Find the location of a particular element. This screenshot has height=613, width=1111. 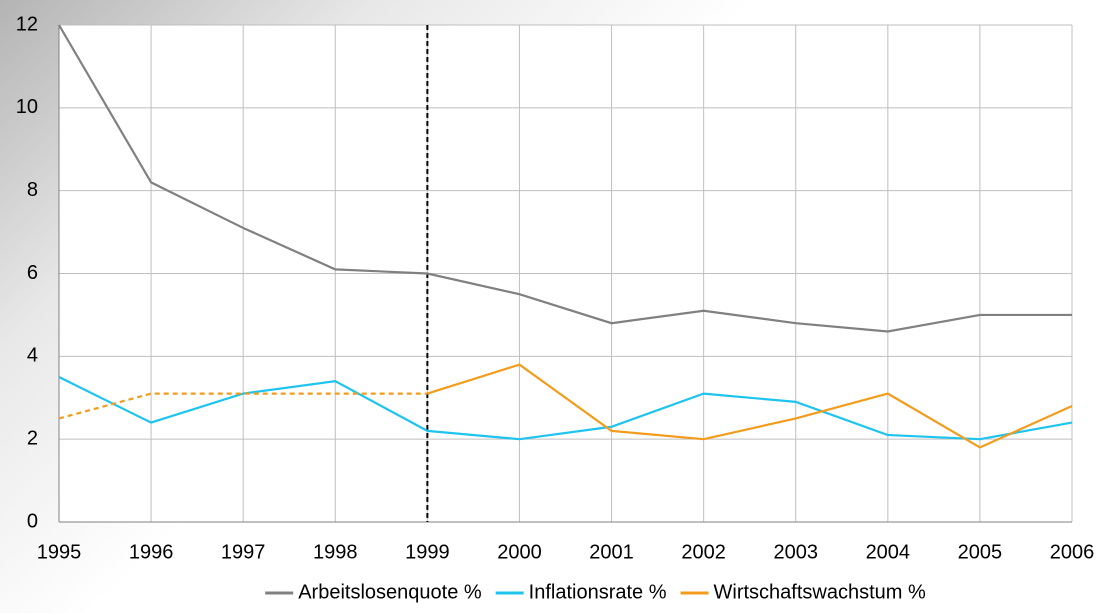

x-tick-label: 2004 is located at coordinates (888, 552).